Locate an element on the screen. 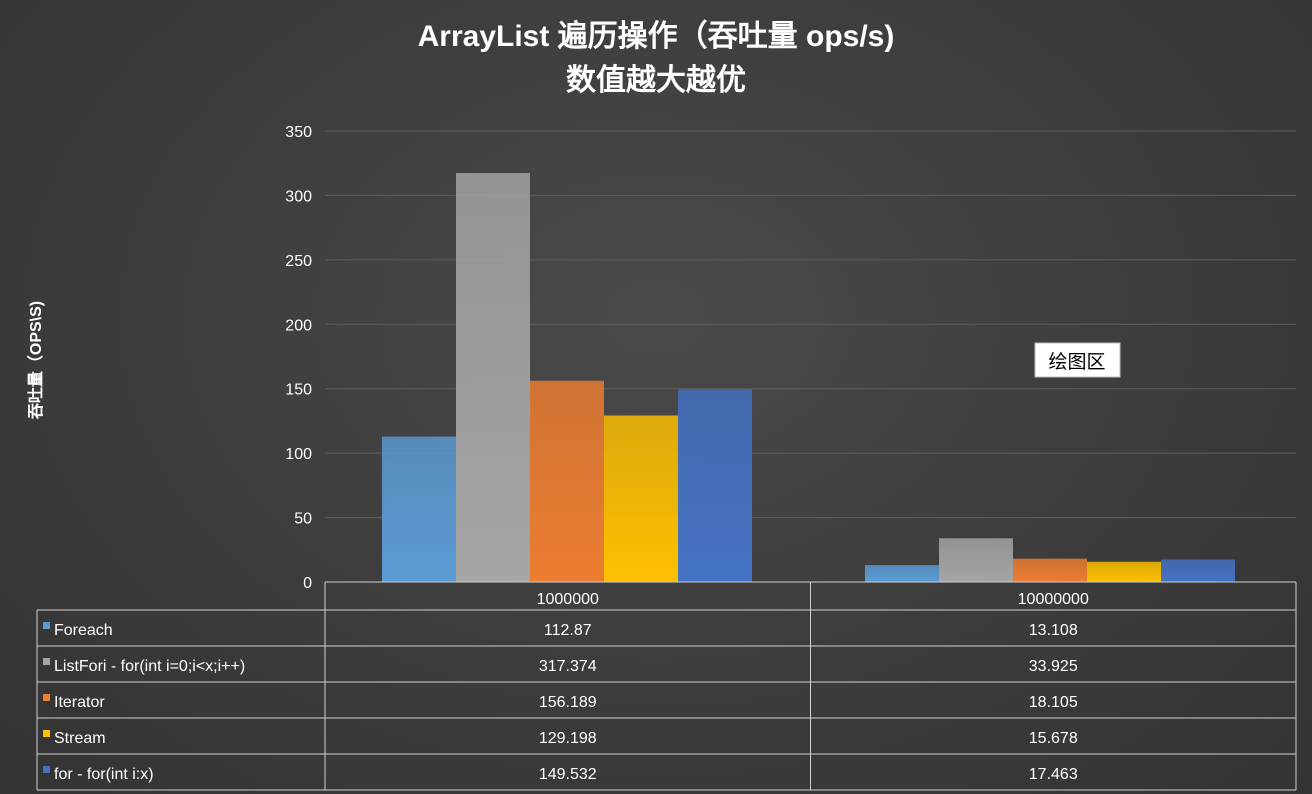 This screenshot has width=1312, height=794. tooltip-text: 绘图区 is located at coordinates (1076, 362).